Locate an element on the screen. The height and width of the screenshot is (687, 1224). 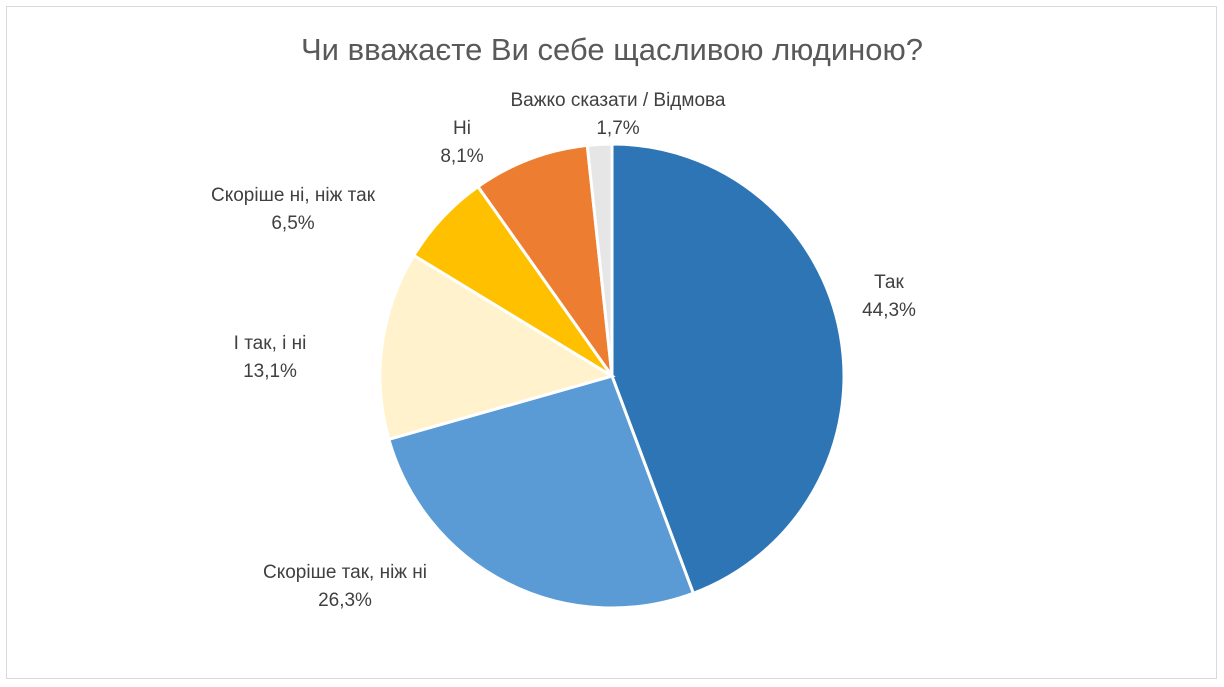
slice-label: Скоріше так, ніж ні is located at coordinates (345, 572).